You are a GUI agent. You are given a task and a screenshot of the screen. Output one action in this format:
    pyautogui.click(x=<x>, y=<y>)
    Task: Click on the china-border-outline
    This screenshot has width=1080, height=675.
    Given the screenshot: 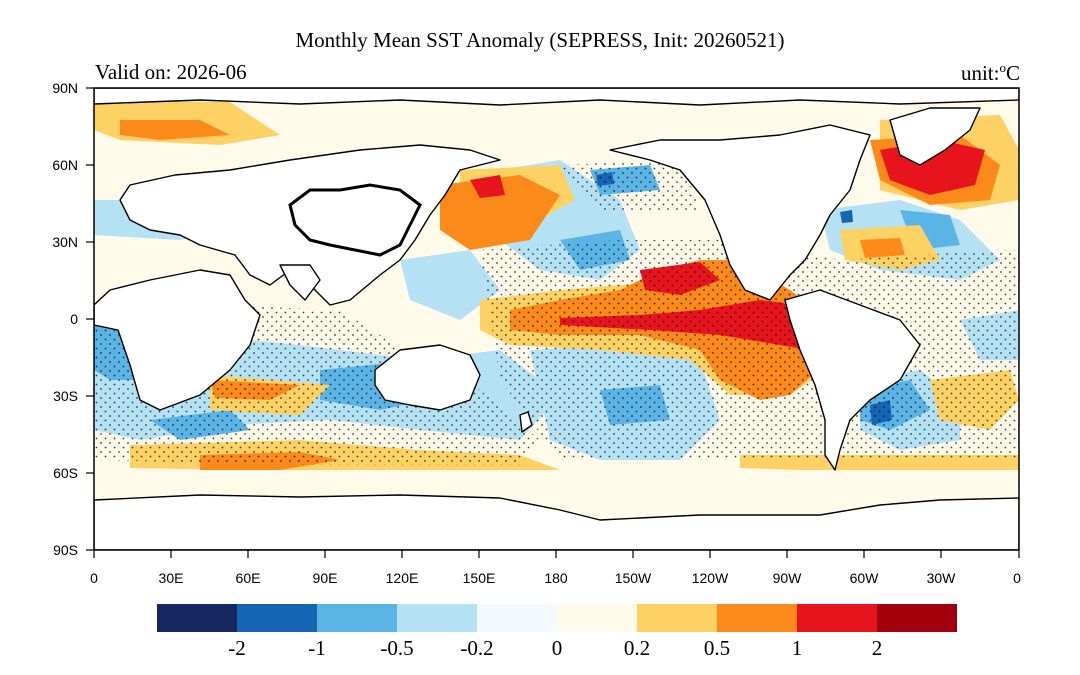 What is the action you would take?
    pyautogui.click(x=355, y=220)
    